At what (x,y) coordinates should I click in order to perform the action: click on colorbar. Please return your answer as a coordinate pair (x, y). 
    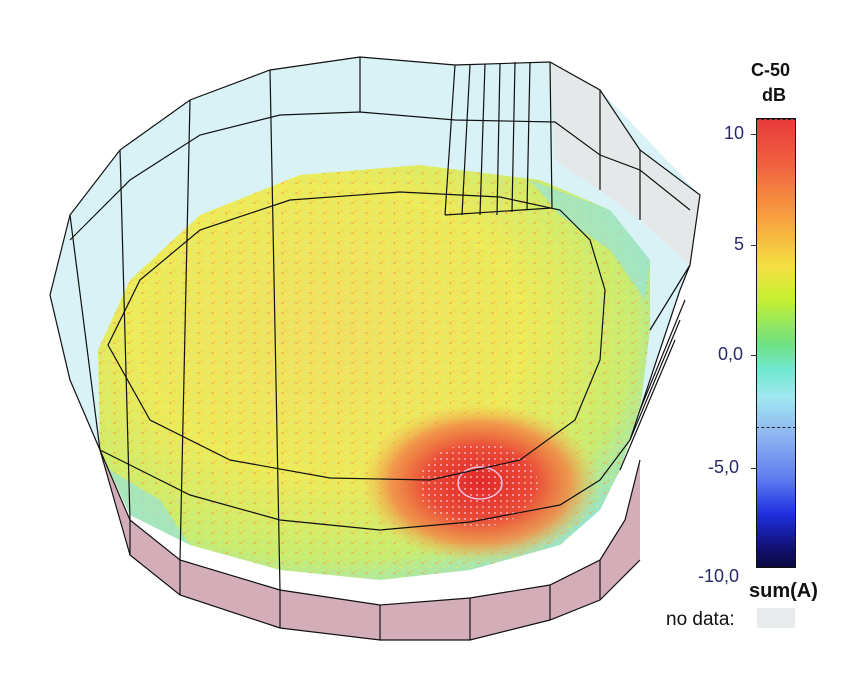
    Looking at the image, I should click on (776, 343).